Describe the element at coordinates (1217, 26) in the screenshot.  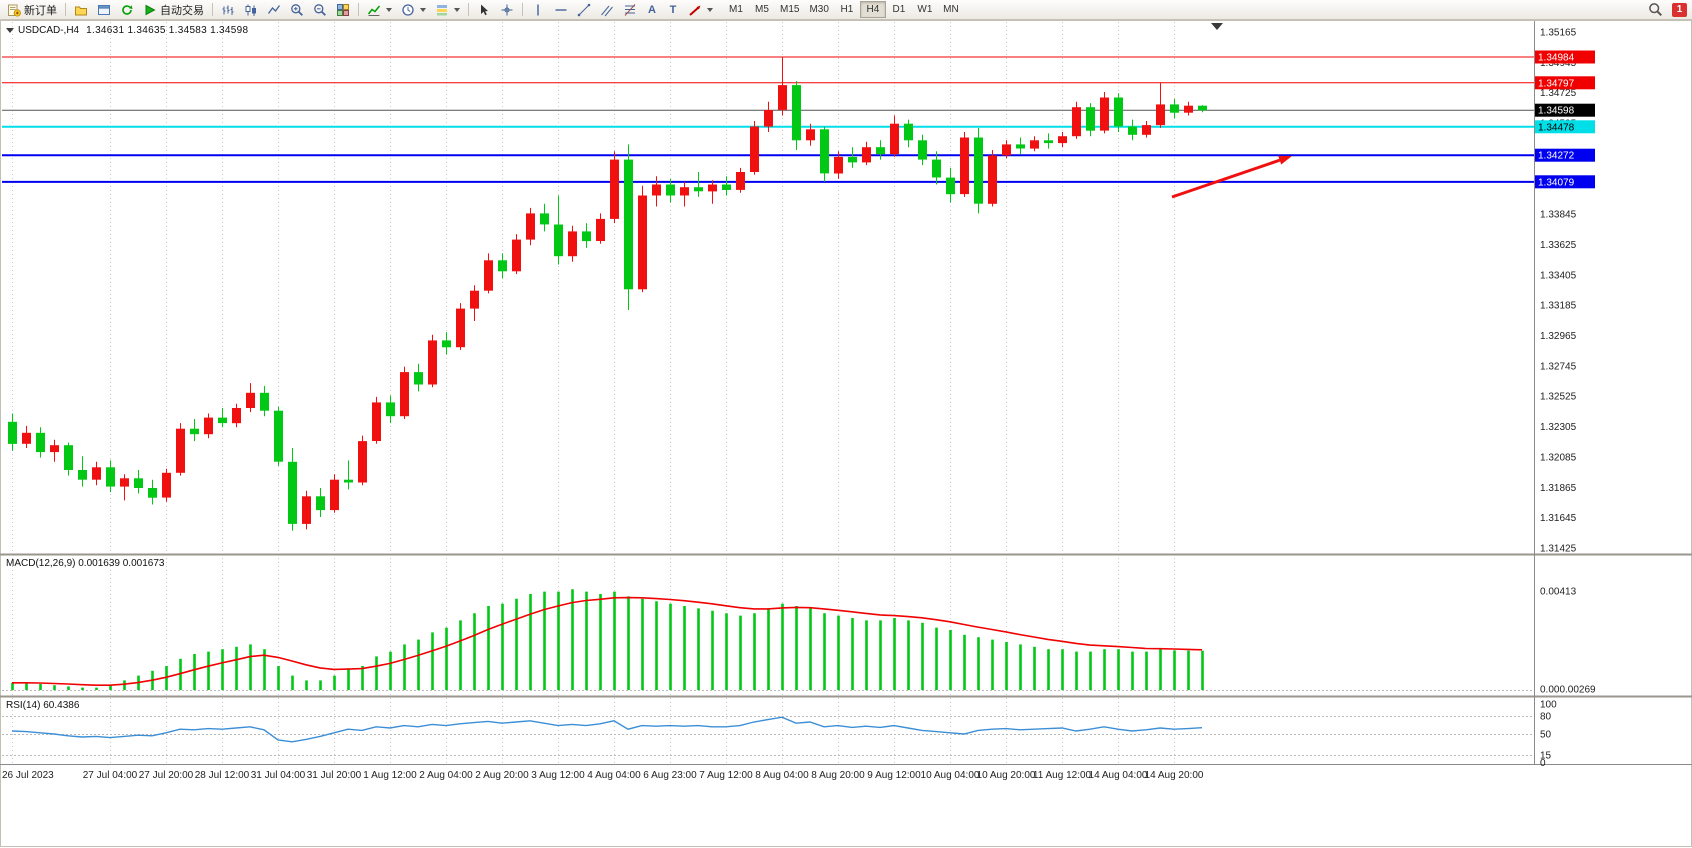
I see `chart-shift-marker` at that location.